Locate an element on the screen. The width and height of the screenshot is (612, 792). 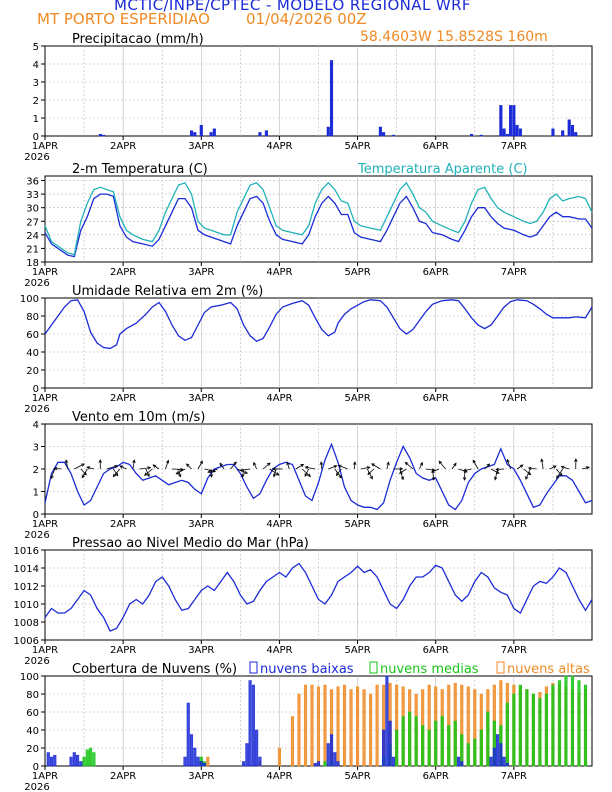
x-tick-label: 2APR is located at coordinates (123, 776).